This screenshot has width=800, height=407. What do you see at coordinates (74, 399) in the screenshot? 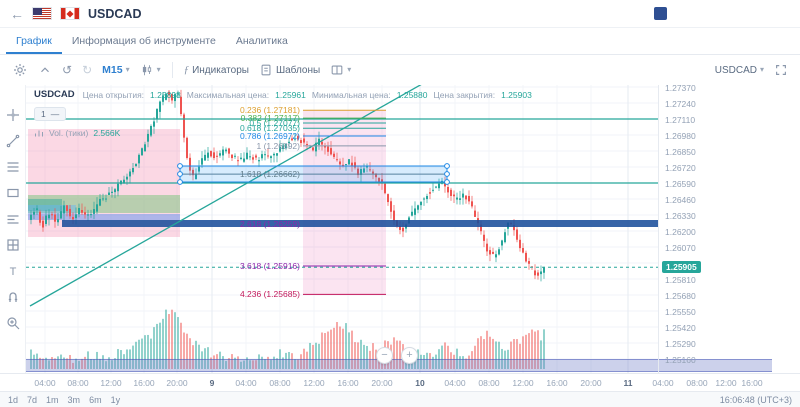
I see `range-button-3m: 3m` at bounding box center [74, 399].